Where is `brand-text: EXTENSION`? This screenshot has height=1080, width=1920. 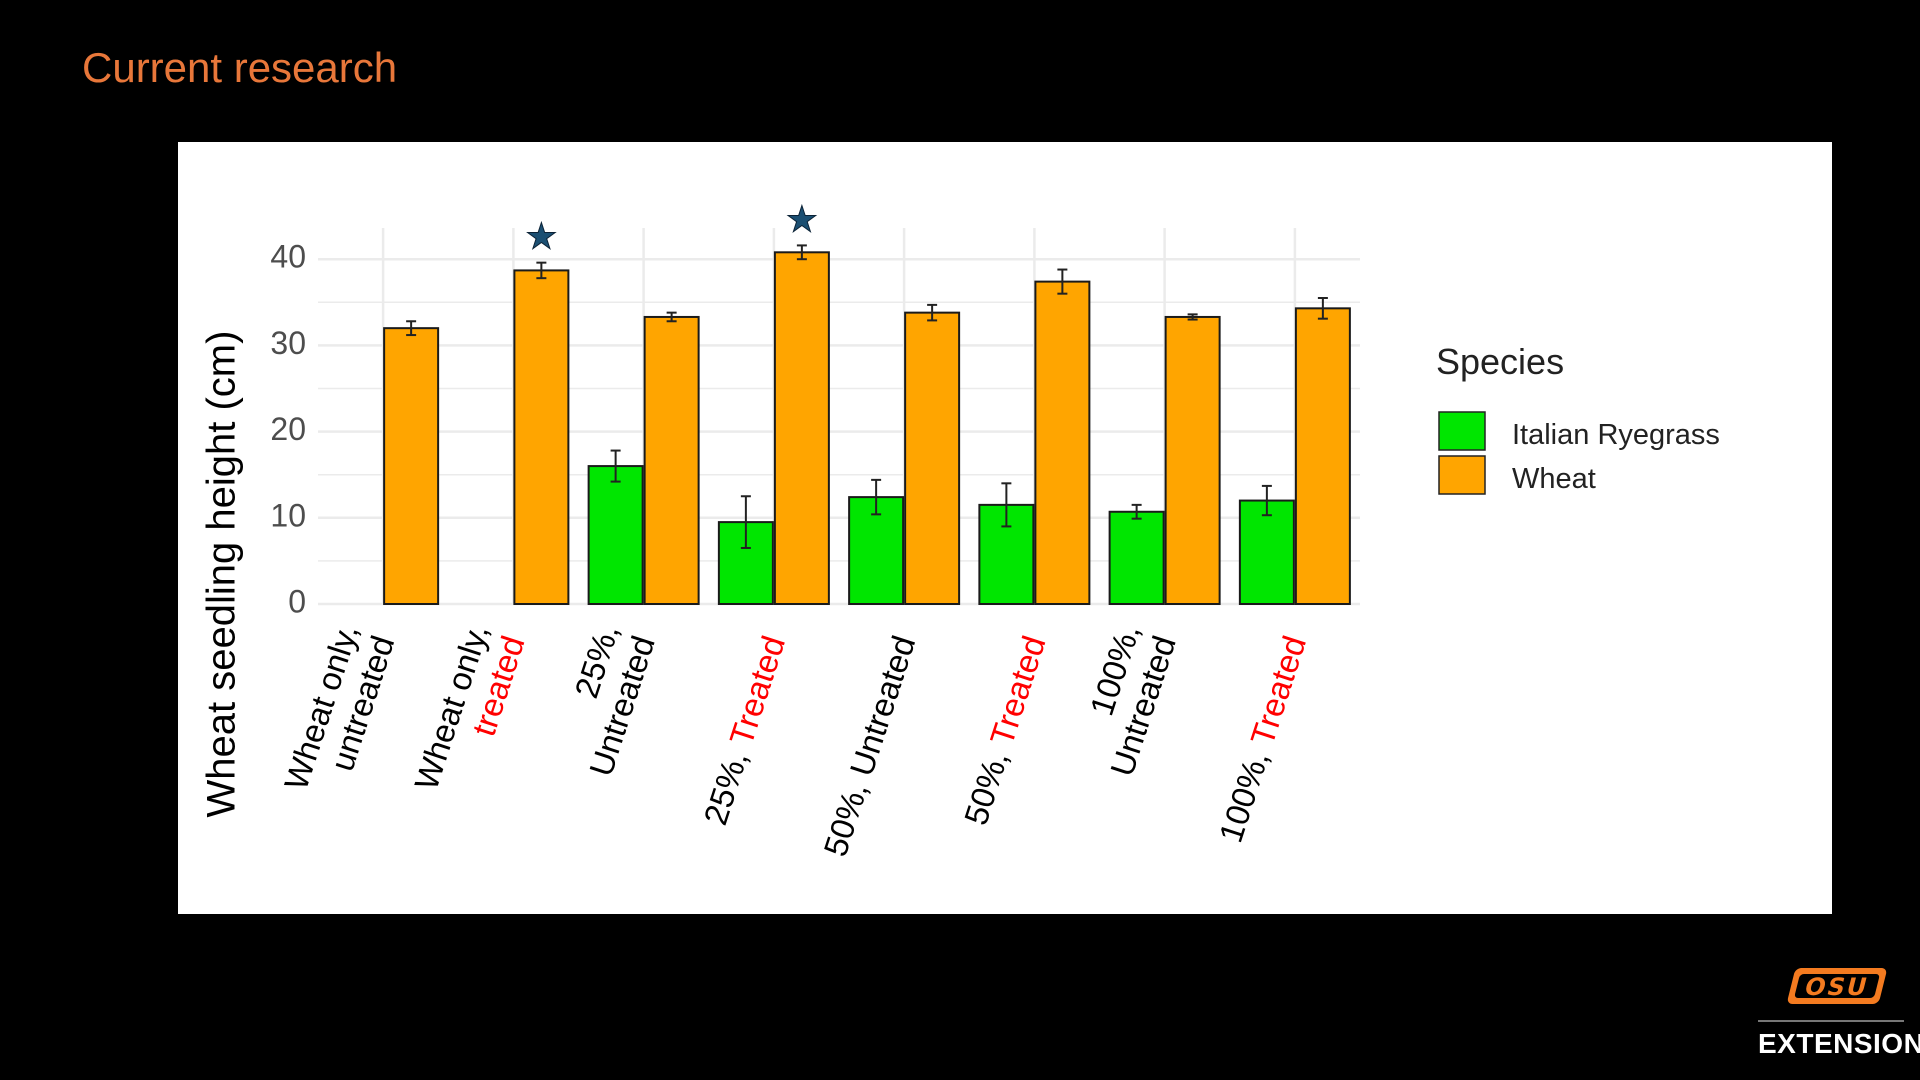
brand-text: EXTENSION is located at coordinates (1839, 1043).